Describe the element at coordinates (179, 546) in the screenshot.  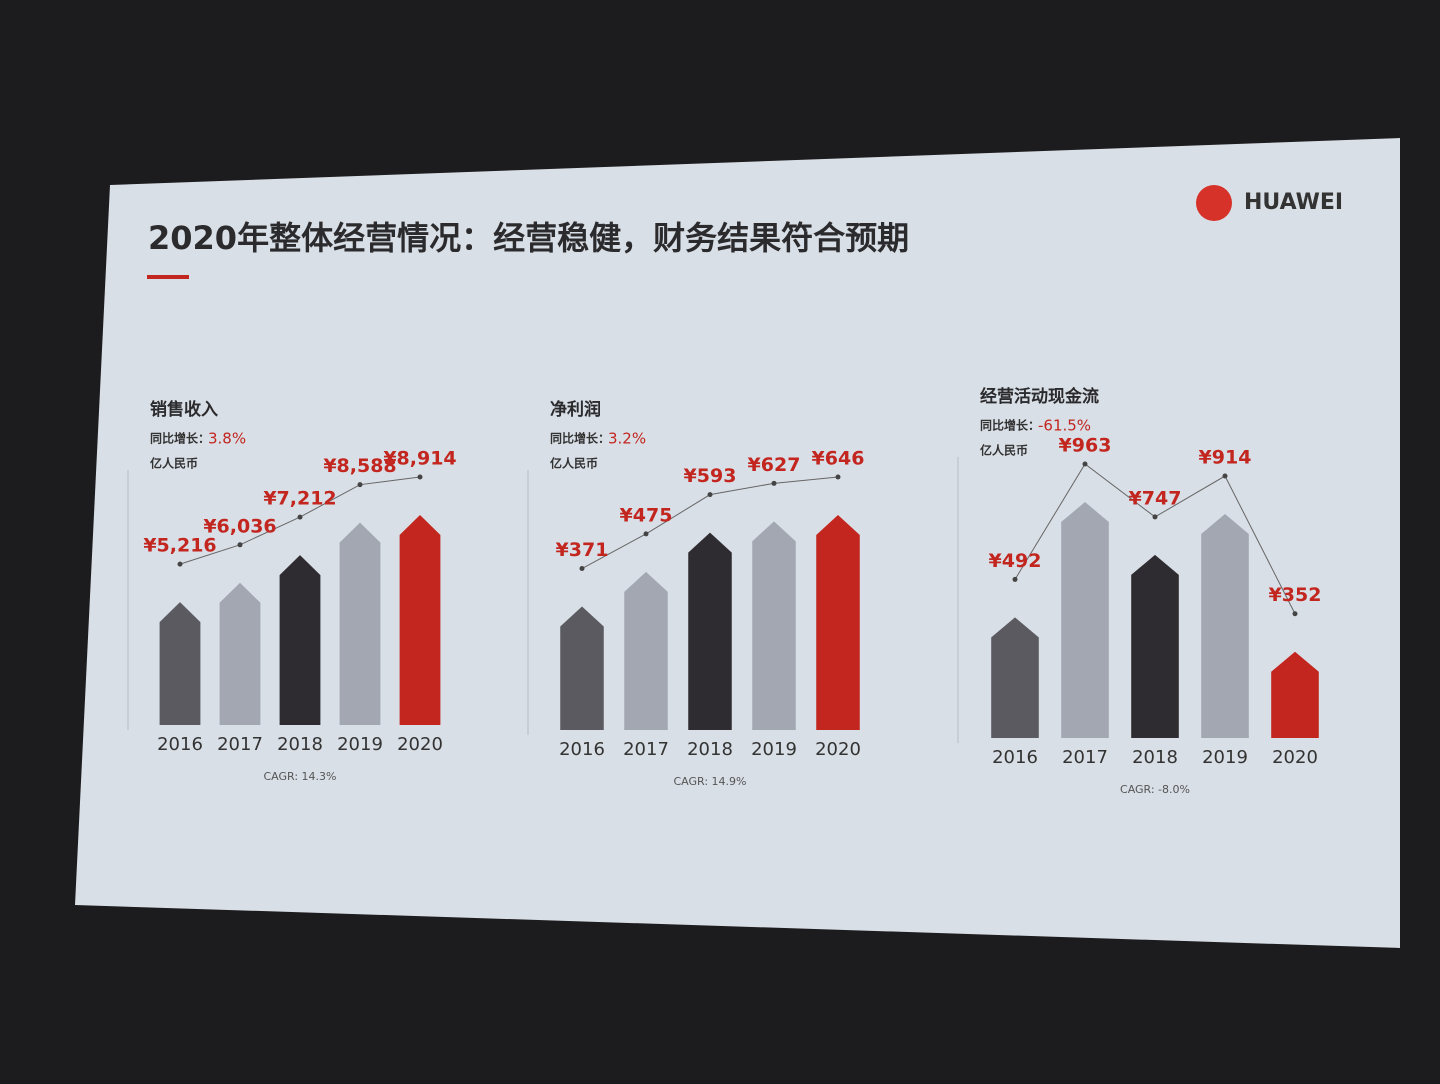
I see `value-label: ¥5,216` at that location.